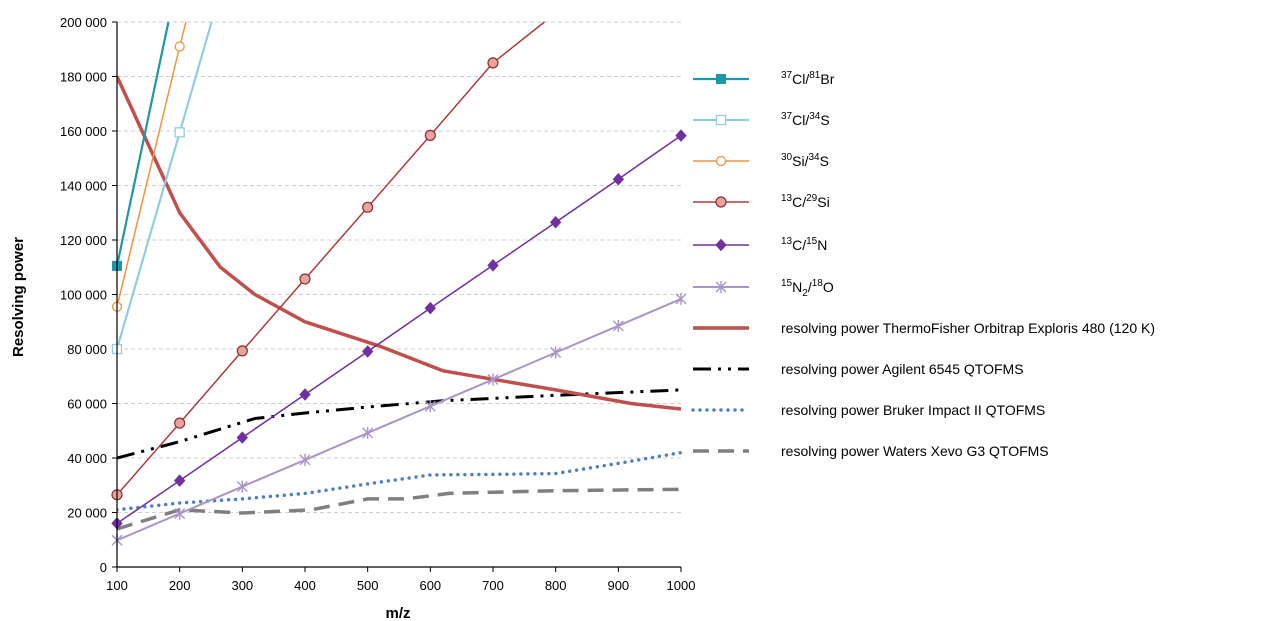  I want to click on y-tick-label: 120 000, so click(83, 240).